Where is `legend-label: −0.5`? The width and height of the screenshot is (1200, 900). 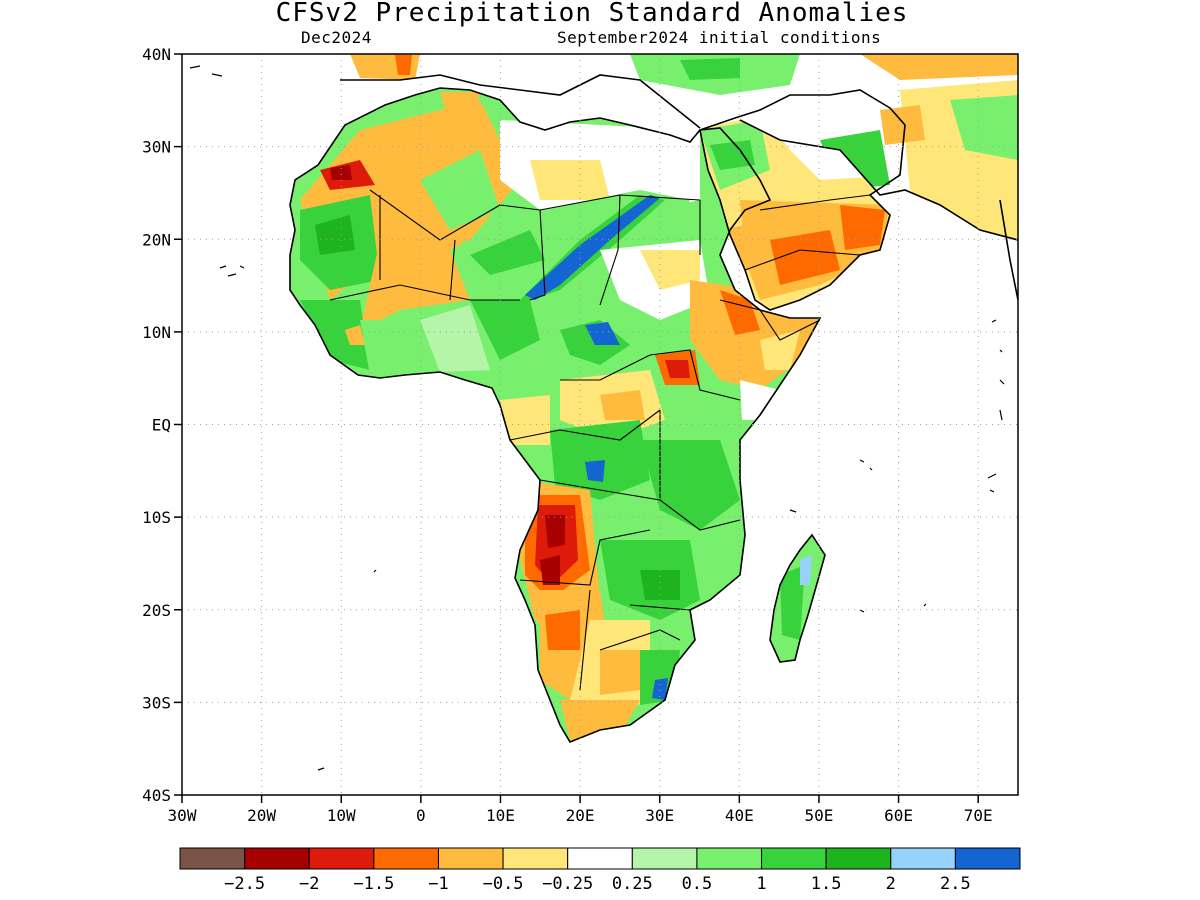
legend-label: −0.5 is located at coordinates (503, 884).